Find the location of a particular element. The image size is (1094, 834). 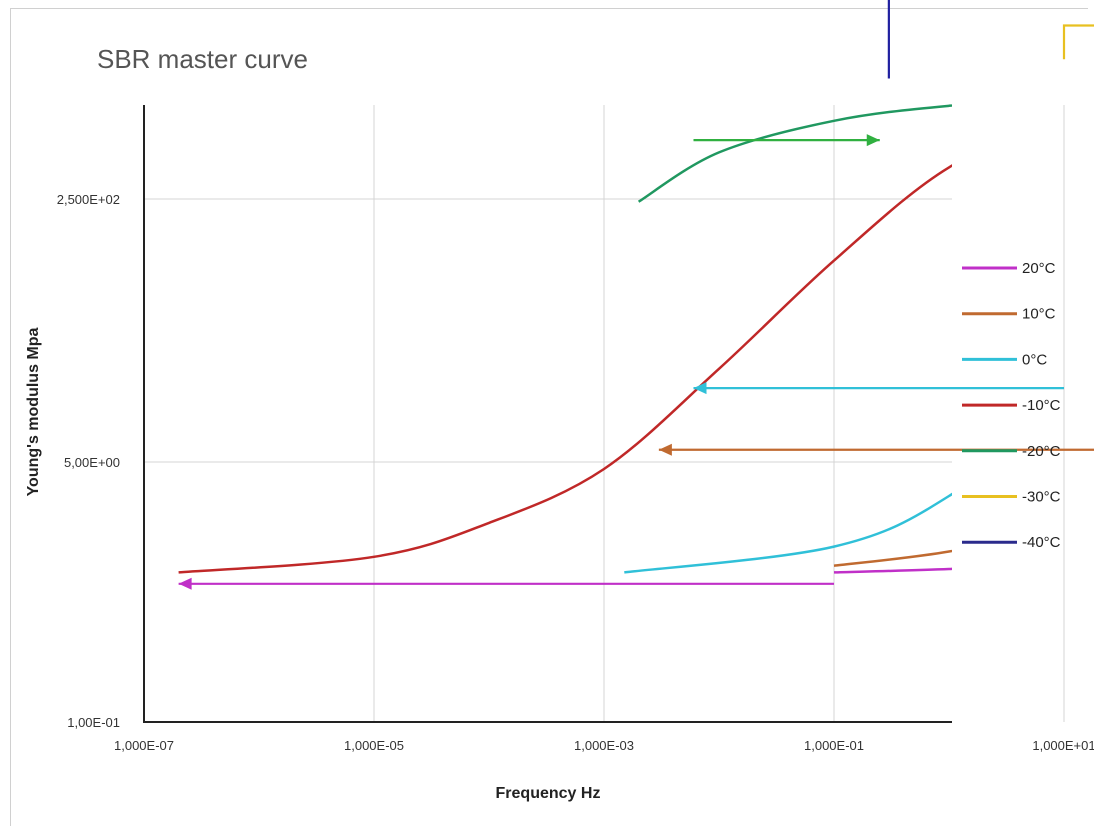

x-tick-label: 1,000E+01 is located at coordinates (1063, 745).